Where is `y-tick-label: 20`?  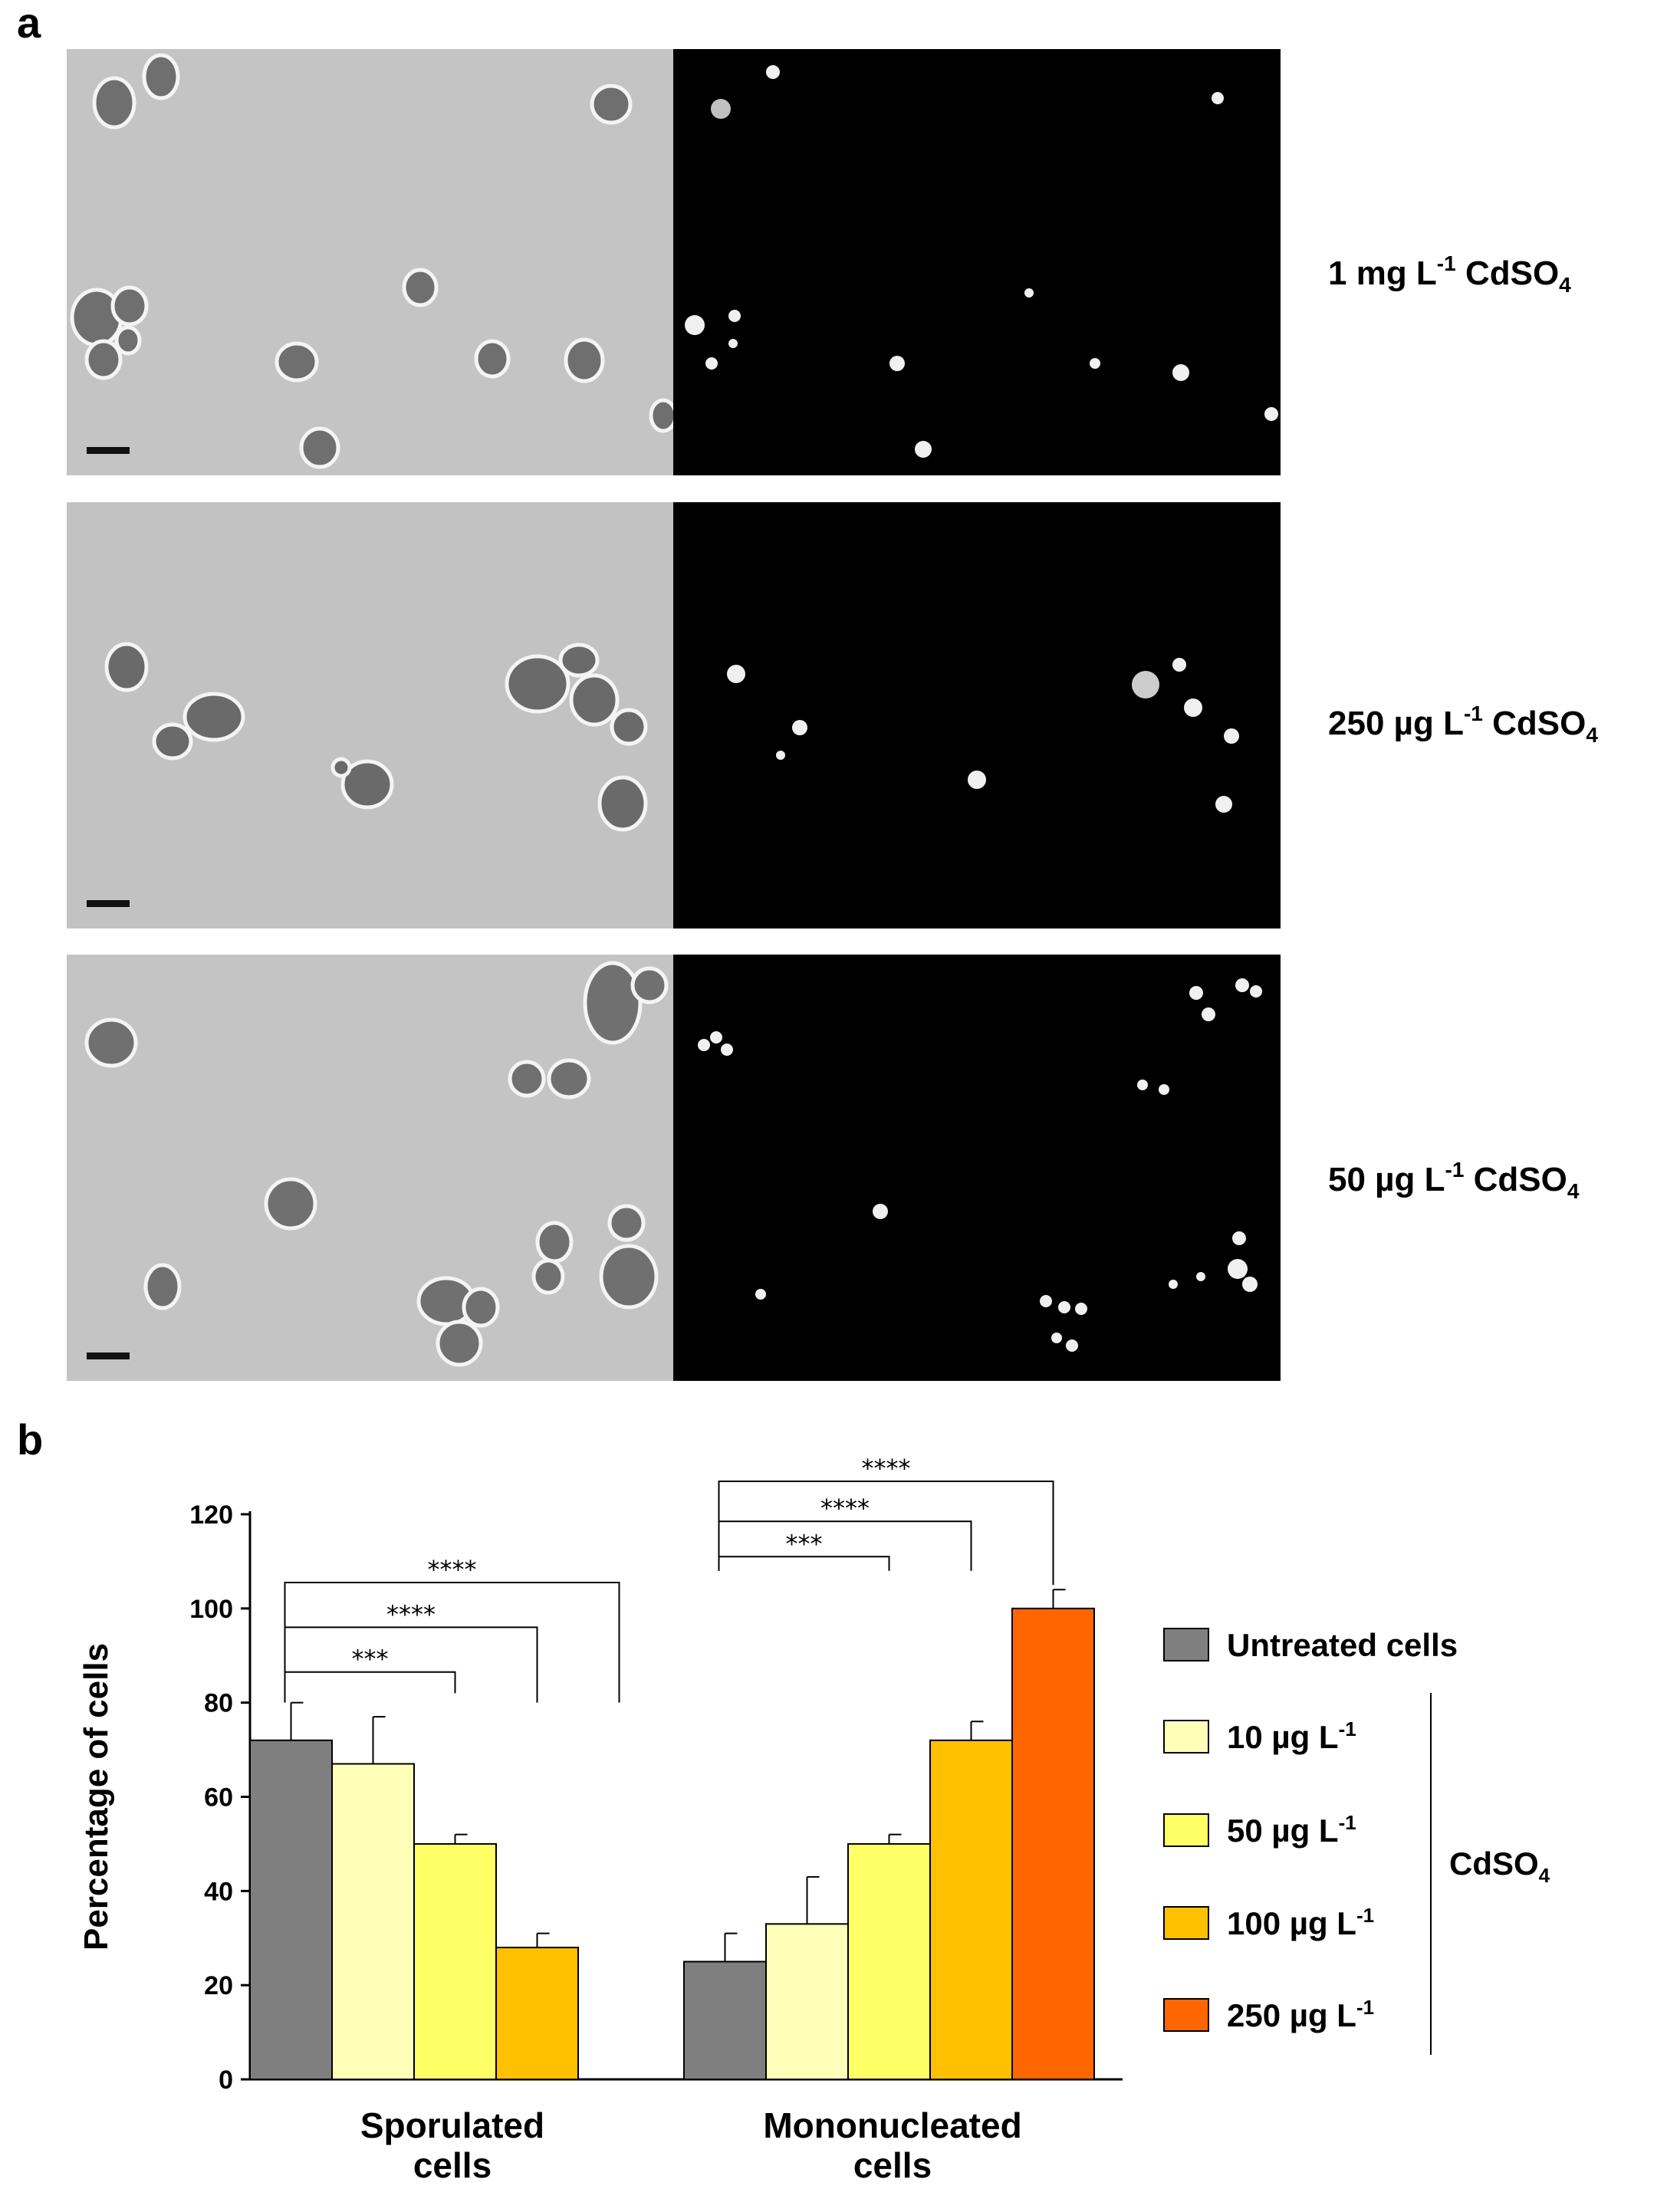 y-tick-label: 20 is located at coordinates (218, 1985).